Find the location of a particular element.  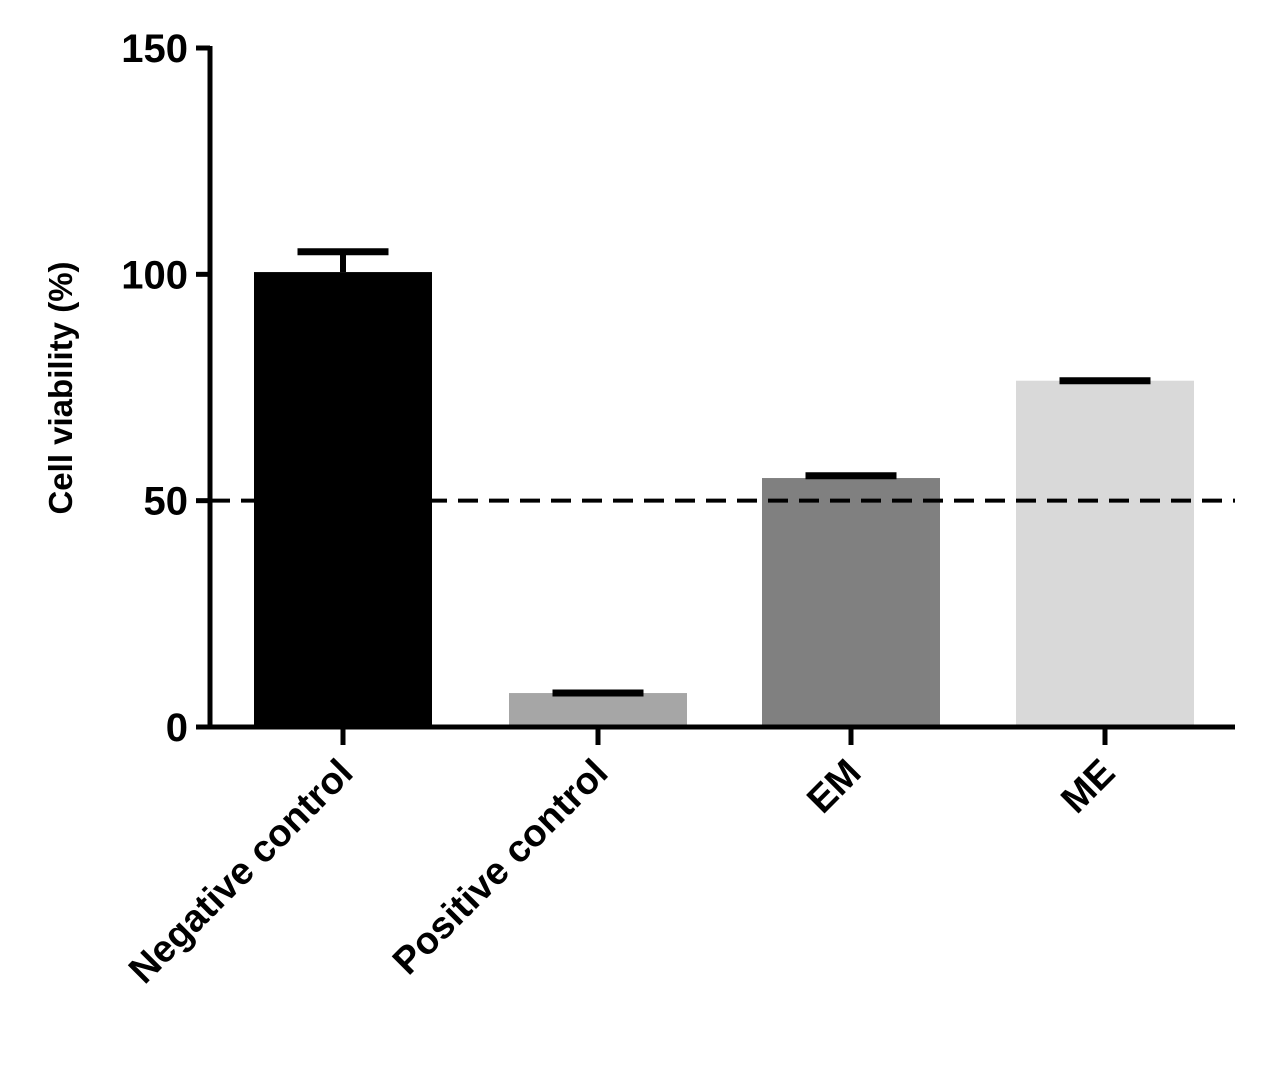

y-tick-label-100: 100 is located at coordinates (154, 275).